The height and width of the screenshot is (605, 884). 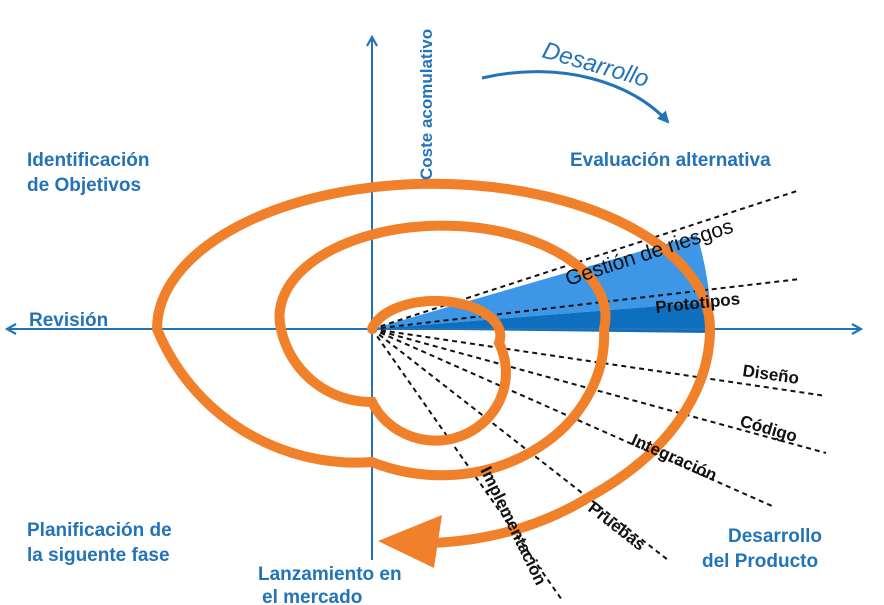 I want to click on market-launch-label-line1: Lanzamiento en, so click(x=330, y=574).